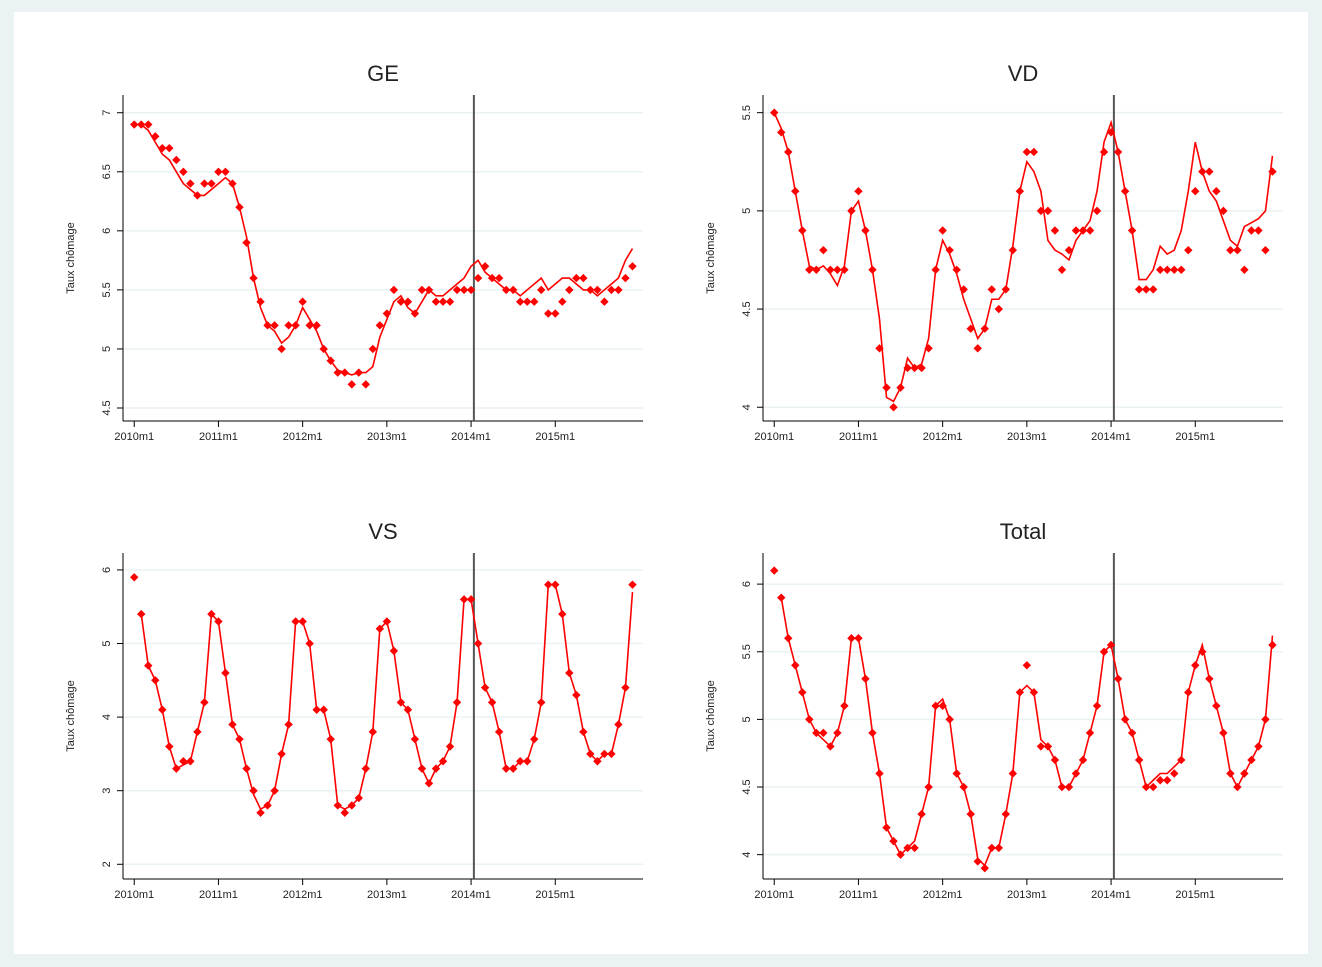 The image size is (1322, 967). What do you see at coordinates (383, 73) in the screenshot?
I see `chart-title: GE` at bounding box center [383, 73].